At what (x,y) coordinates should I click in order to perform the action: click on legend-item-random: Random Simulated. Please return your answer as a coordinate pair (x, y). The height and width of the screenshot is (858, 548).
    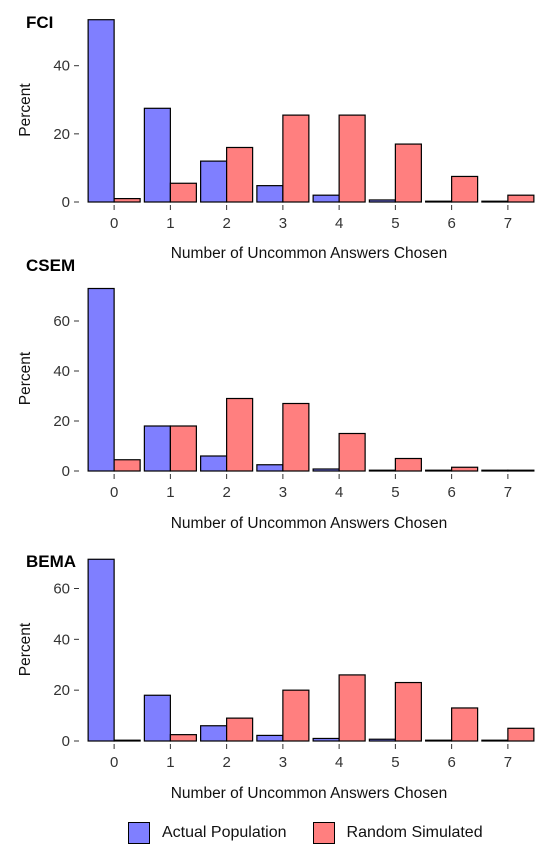
    Looking at the image, I should click on (397, 833).